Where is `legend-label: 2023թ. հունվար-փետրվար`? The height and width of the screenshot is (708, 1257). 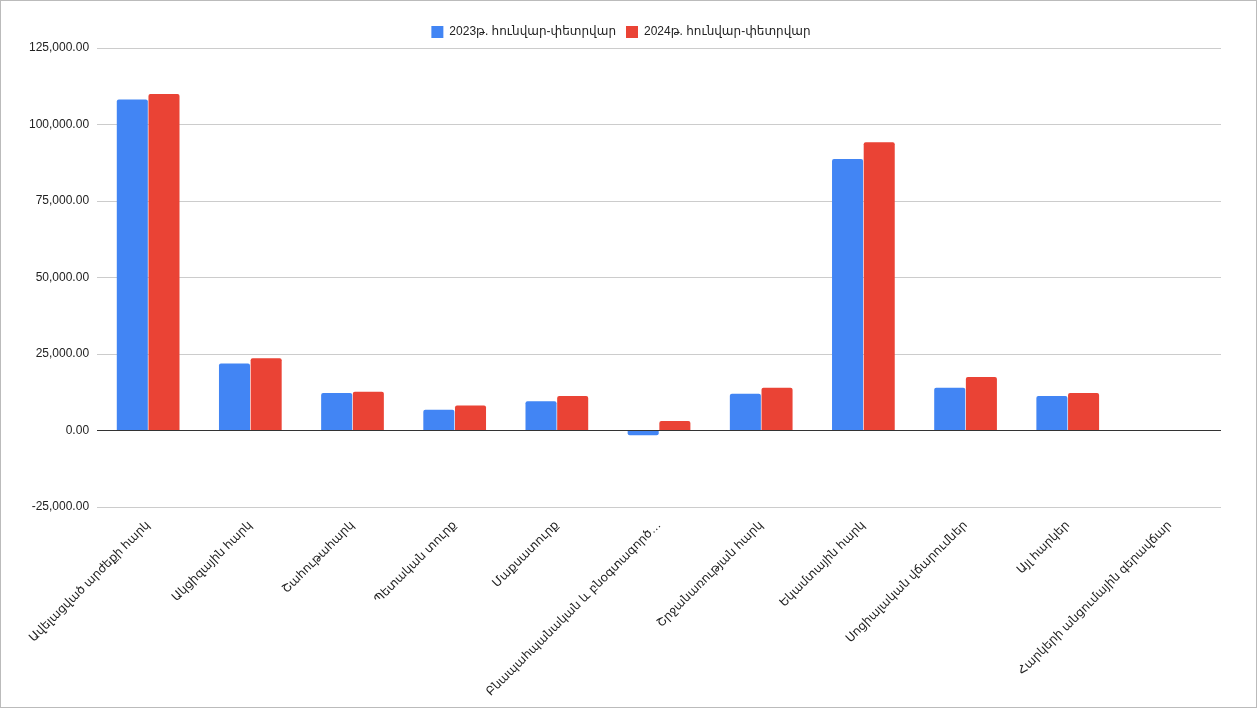 legend-label: 2023թ. հունվար-փետրվար is located at coordinates (533, 31).